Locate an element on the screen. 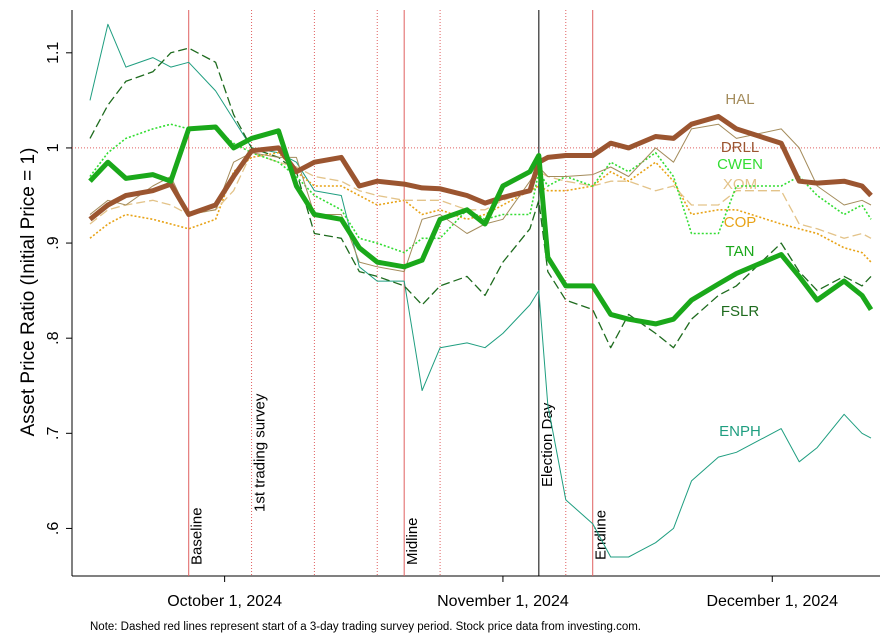  event-label: Endline is located at coordinates (601, 535).